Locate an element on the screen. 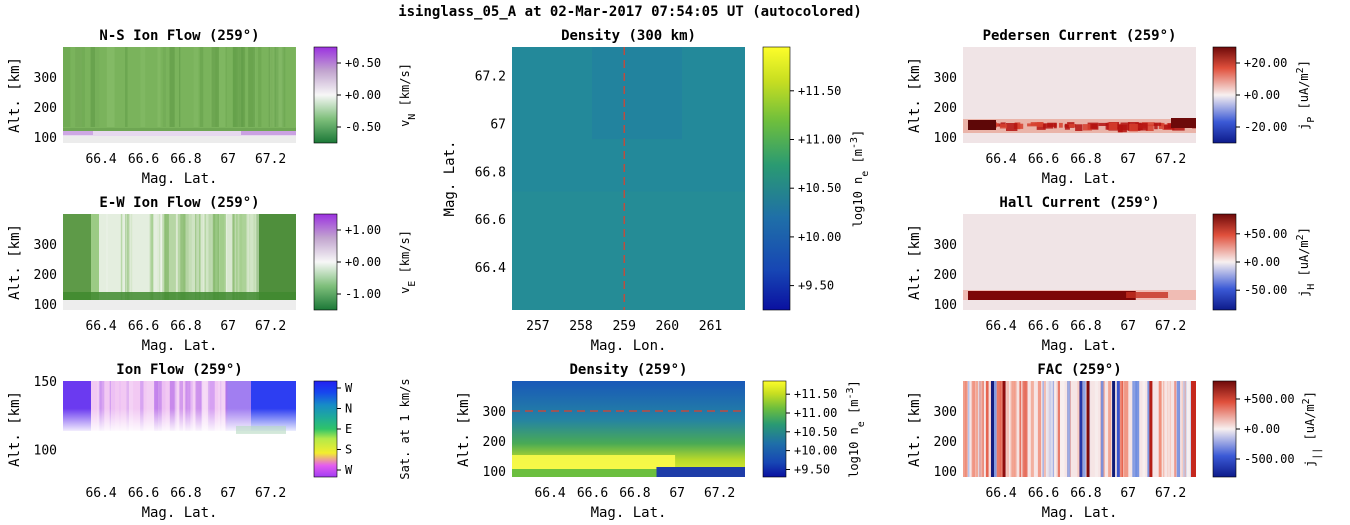 This screenshot has width=1350, height=525. colorbar-label: j|| [uA/m2] is located at coordinates (1312, 429).